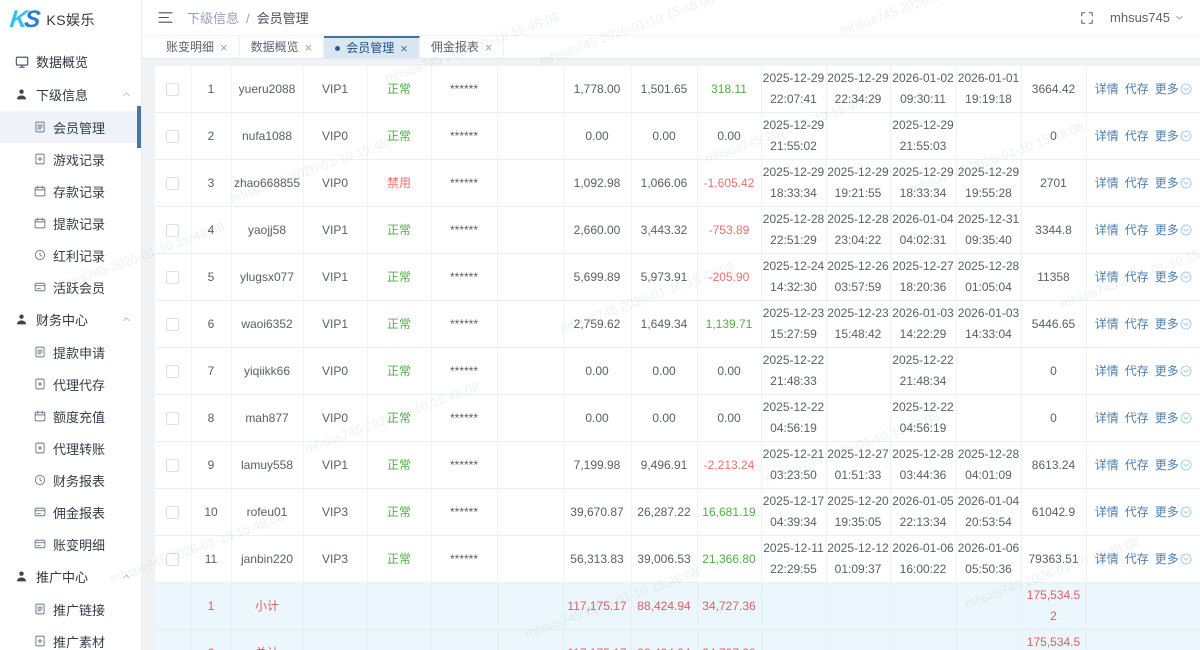  What do you see at coordinates (21, 576) in the screenshot?
I see `user-icon` at bounding box center [21, 576].